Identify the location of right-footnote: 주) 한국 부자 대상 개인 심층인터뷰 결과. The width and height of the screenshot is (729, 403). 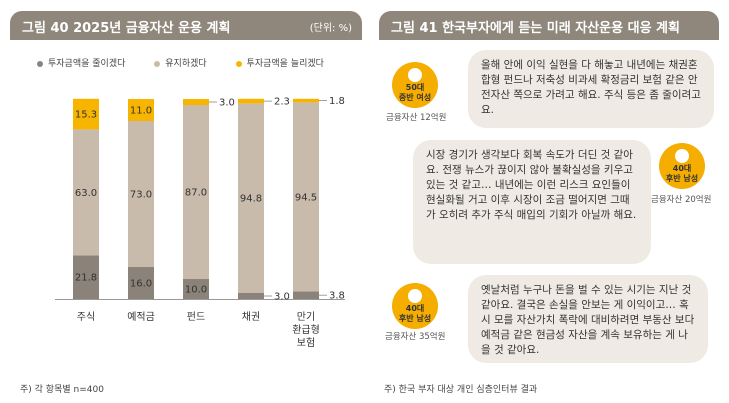
(461, 390).